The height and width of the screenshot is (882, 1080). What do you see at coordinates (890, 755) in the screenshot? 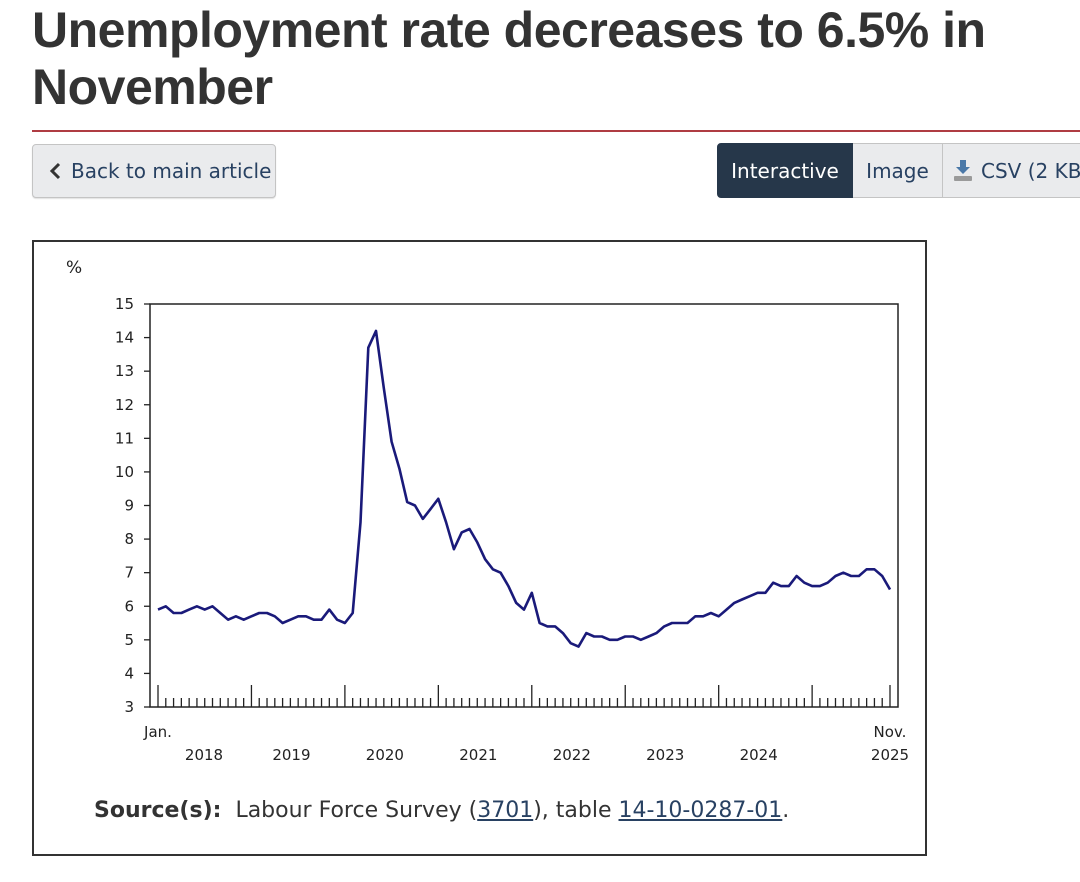
I see `x-tick-year-label: 2025` at bounding box center [890, 755].